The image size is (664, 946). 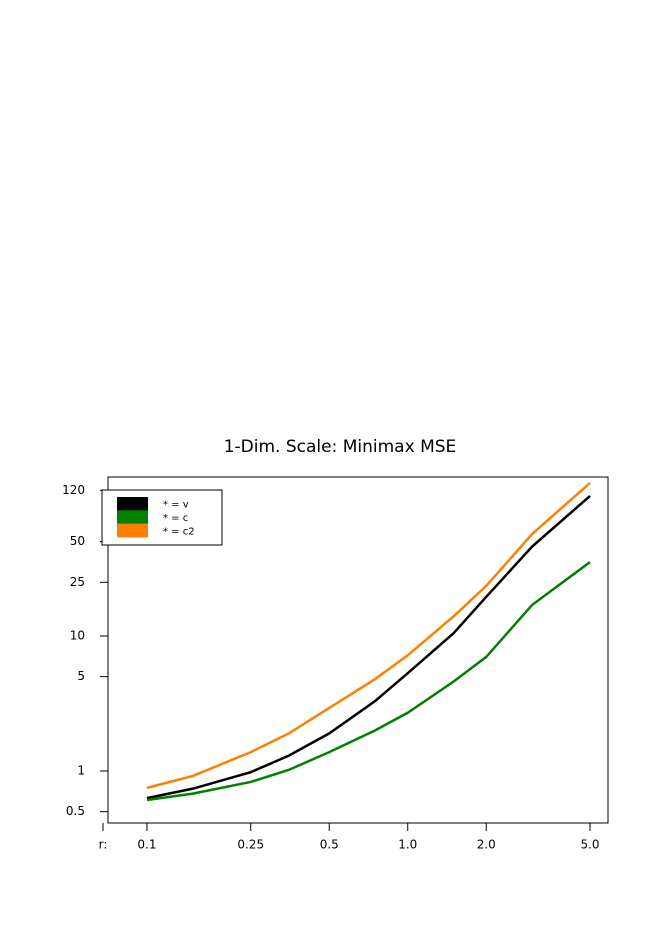 What do you see at coordinates (250, 845) in the screenshot?
I see `x-tick-label: 0.25` at bounding box center [250, 845].